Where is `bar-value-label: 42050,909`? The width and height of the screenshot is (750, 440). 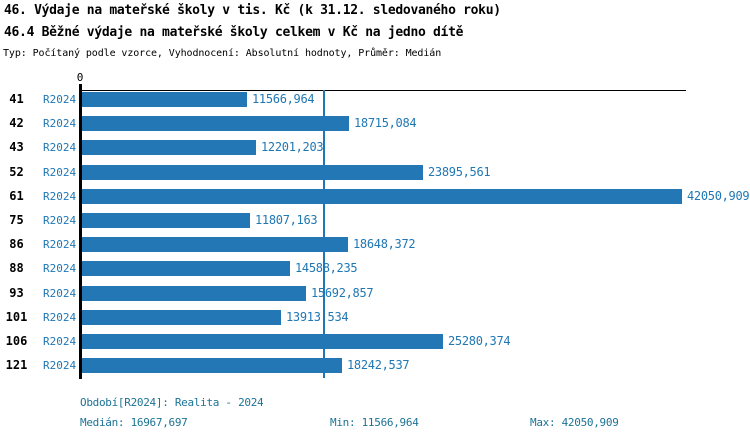
bar-value-label: 42050,909 is located at coordinates (718, 195).